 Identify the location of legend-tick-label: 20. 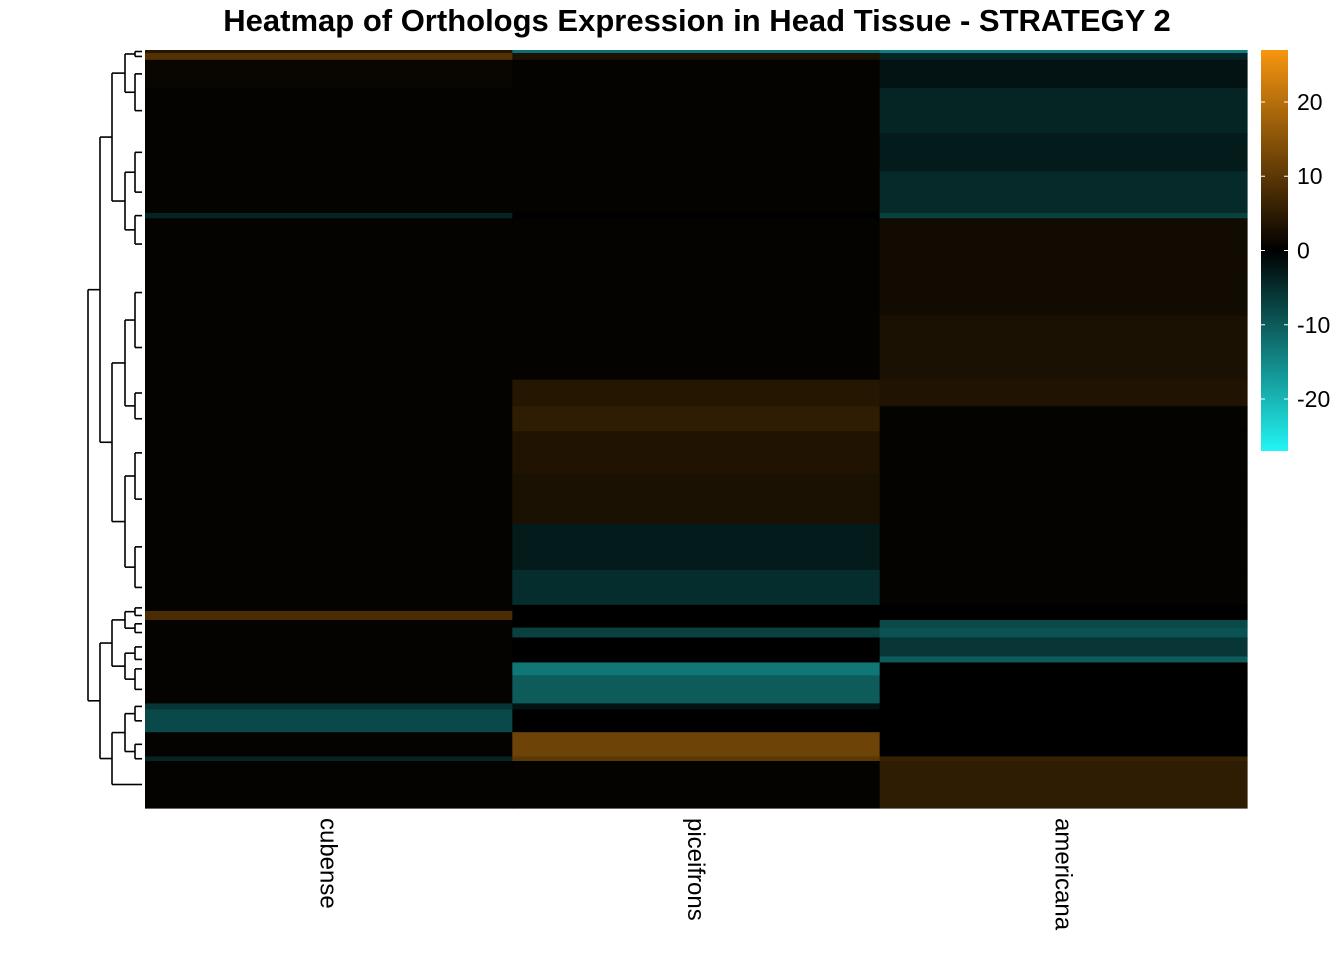
(1310, 102).